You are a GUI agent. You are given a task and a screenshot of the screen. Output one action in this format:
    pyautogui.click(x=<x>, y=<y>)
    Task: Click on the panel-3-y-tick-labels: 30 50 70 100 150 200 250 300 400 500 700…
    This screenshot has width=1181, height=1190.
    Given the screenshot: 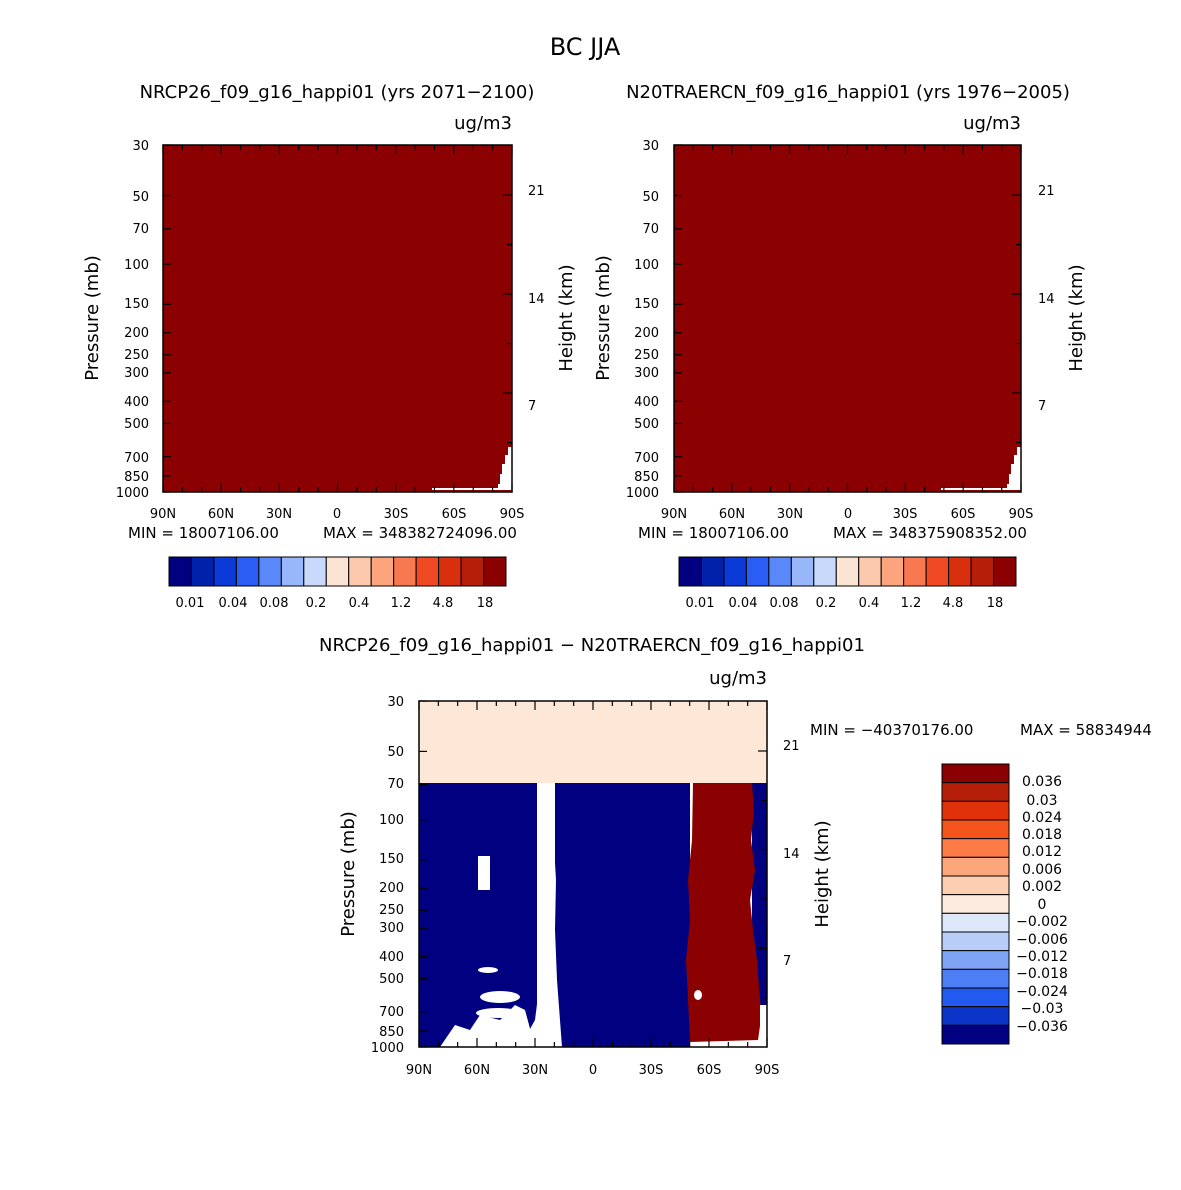 What is the action you would take?
    pyautogui.click(x=387, y=875)
    